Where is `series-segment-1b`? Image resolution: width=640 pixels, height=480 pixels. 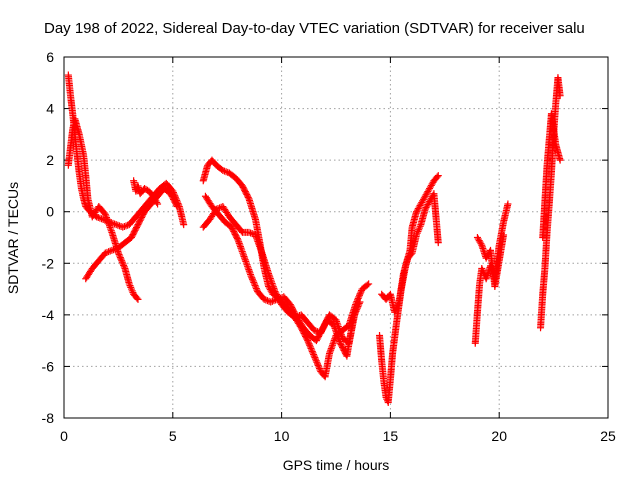
series-segment-1b is located at coordinates (103, 209).